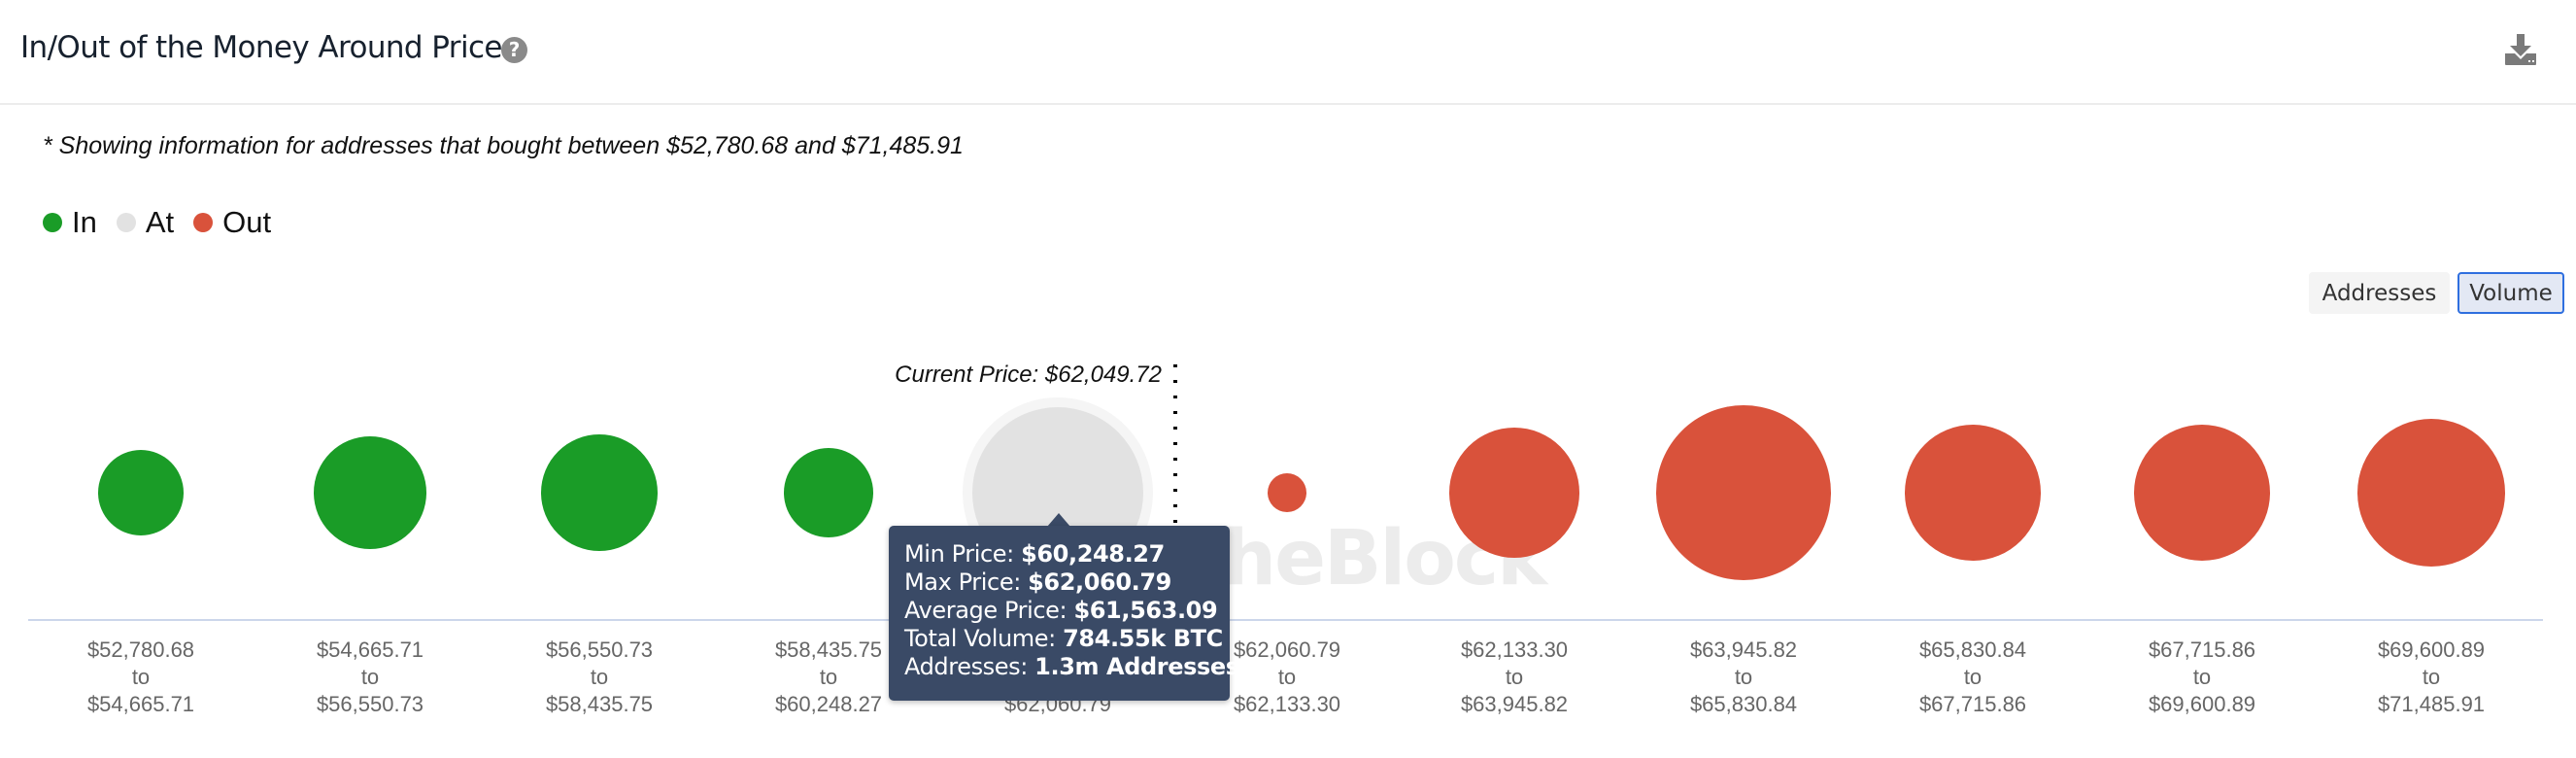 The width and height of the screenshot is (2576, 758). I want to click on x-axis-label: $62,060.79 to $62,133.30, so click(1287, 677).